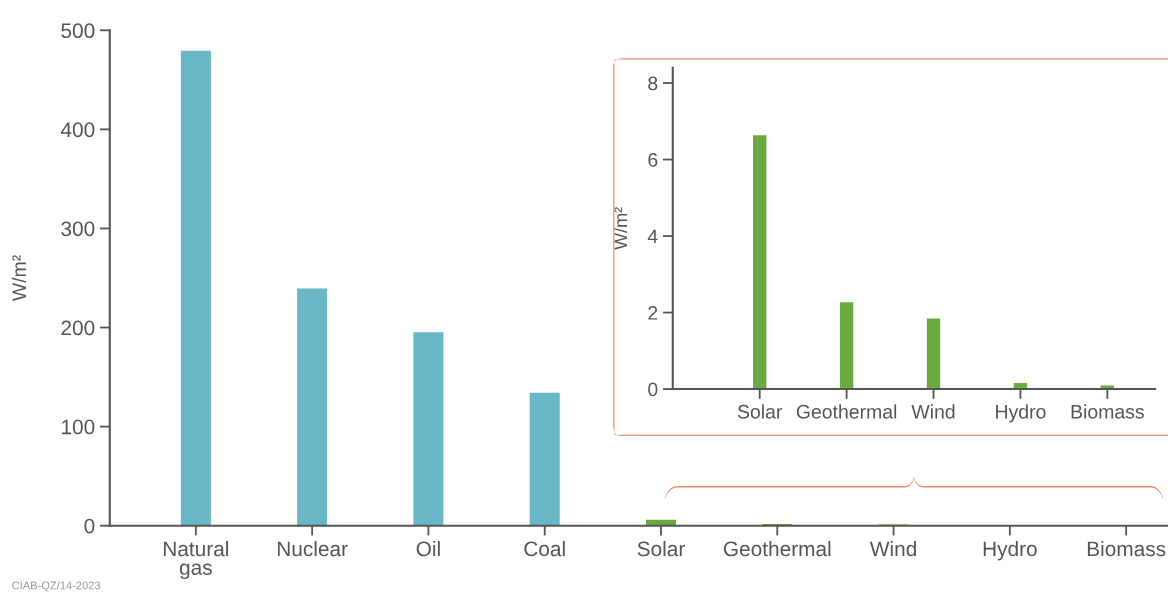 The width and height of the screenshot is (1168, 594). Describe the element at coordinates (653, 83) in the screenshot. I see `y-tick-label: 8` at that location.